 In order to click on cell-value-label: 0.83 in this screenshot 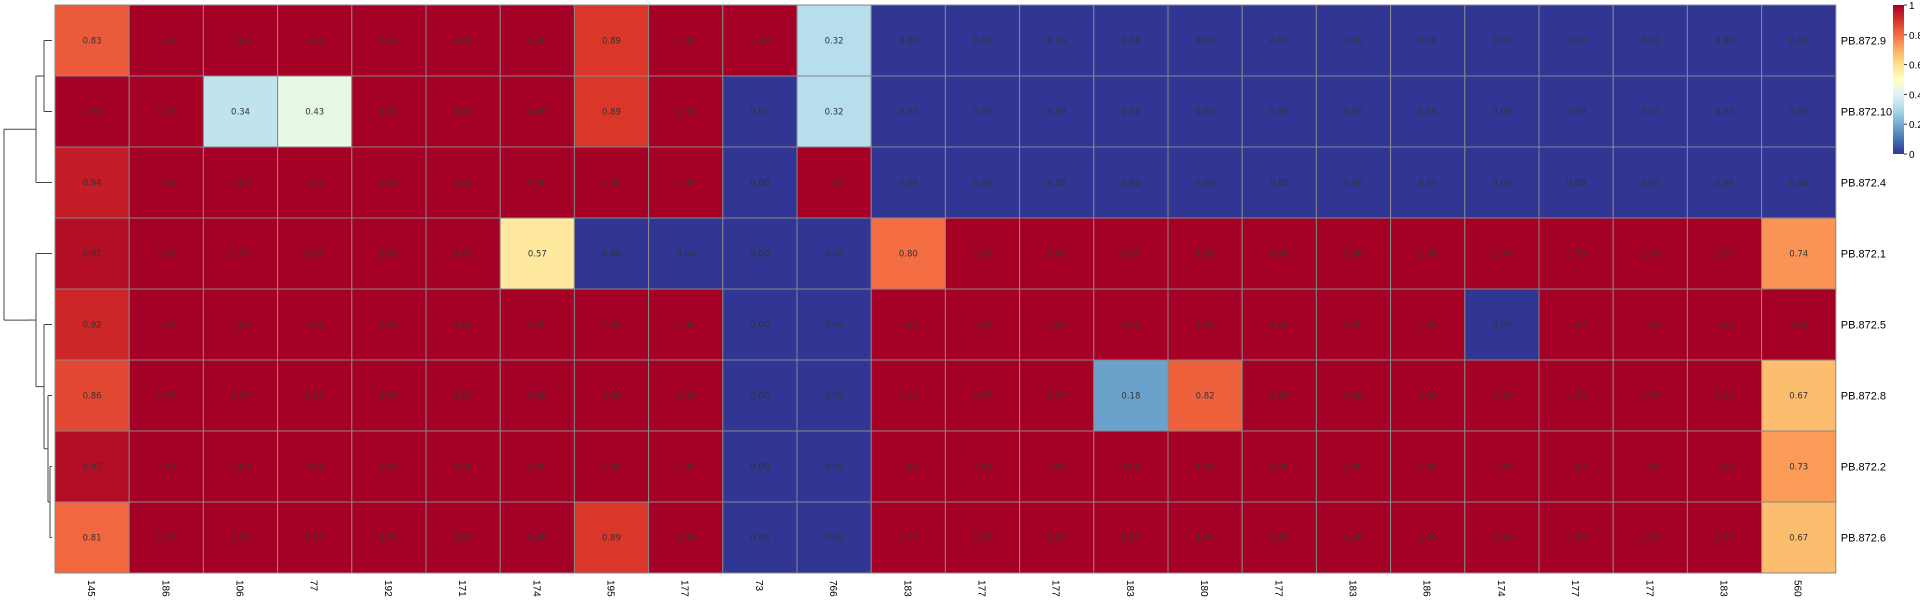, I will do `click(92, 42)`.